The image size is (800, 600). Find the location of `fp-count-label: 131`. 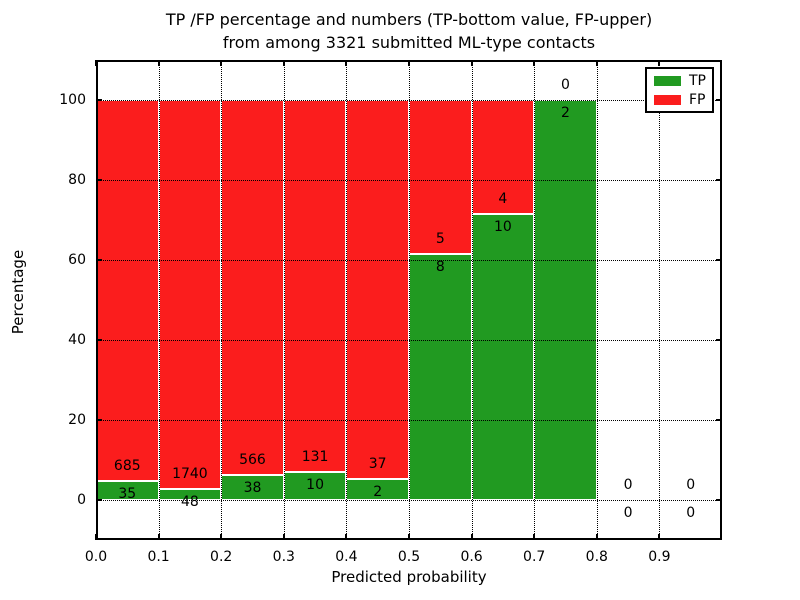

fp-count-label: 131 is located at coordinates (315, 456).